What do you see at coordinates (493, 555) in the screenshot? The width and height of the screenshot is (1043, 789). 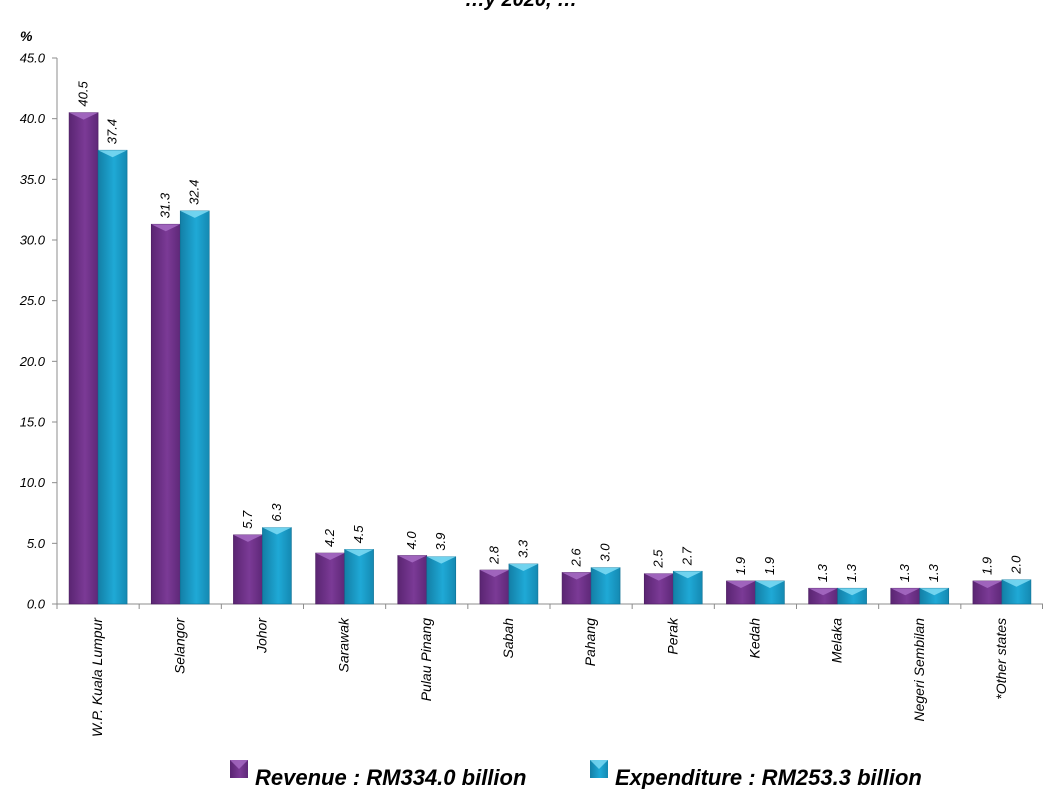 I see `data-label: 2.8` at bounding box center [493, 555].